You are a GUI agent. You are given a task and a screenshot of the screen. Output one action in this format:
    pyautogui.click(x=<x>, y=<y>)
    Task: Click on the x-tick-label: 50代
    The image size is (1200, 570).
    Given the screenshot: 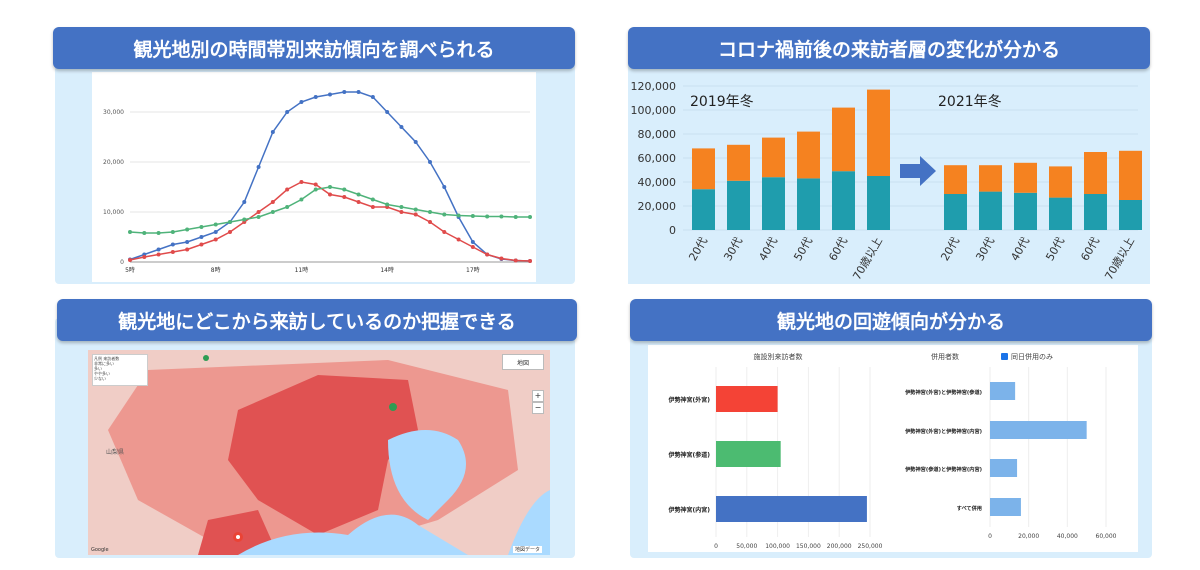 What is the action you would take?
    pyautogui.click(x=1055, y=249)
    